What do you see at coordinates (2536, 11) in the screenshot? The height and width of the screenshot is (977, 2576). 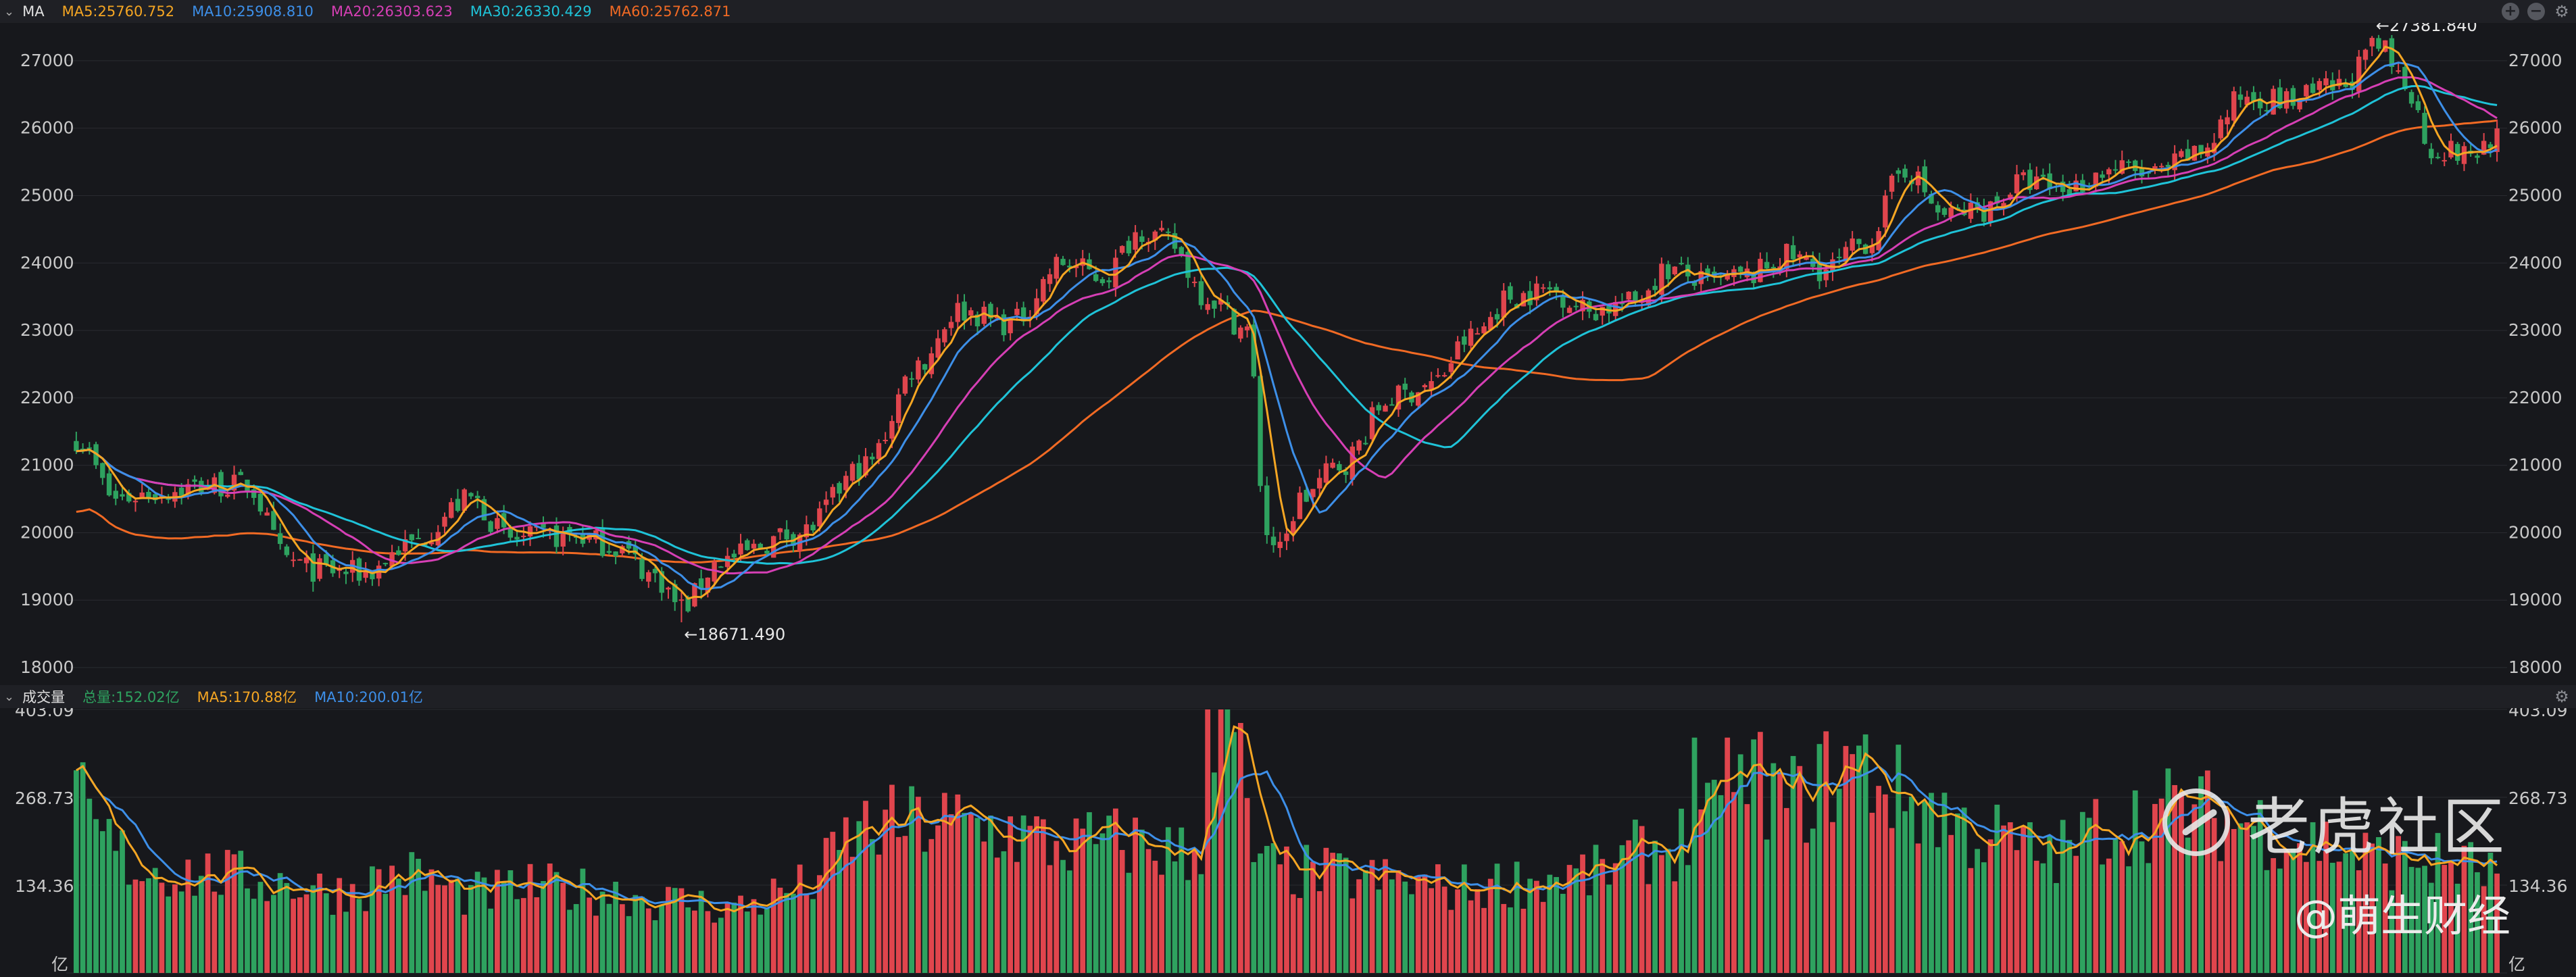 I see `remove-indicator-button: −` at bounding box center [2536, 11].